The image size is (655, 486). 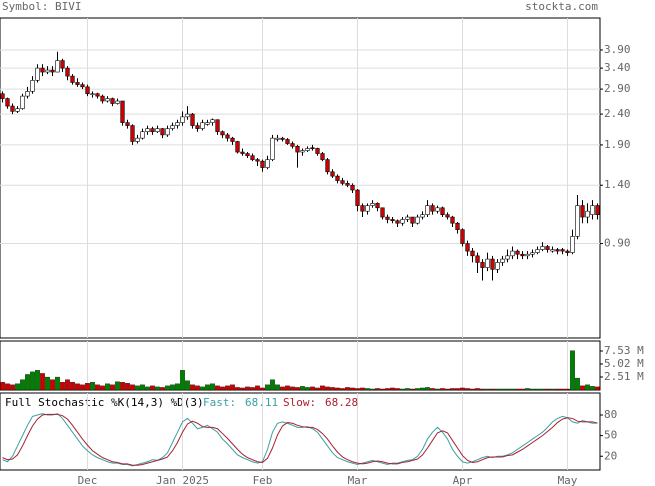 What do you see at coordinates (182, 480) in the screenshot?
I see `x-tick-label: Jan 2025` at bounding box center [182, 480].